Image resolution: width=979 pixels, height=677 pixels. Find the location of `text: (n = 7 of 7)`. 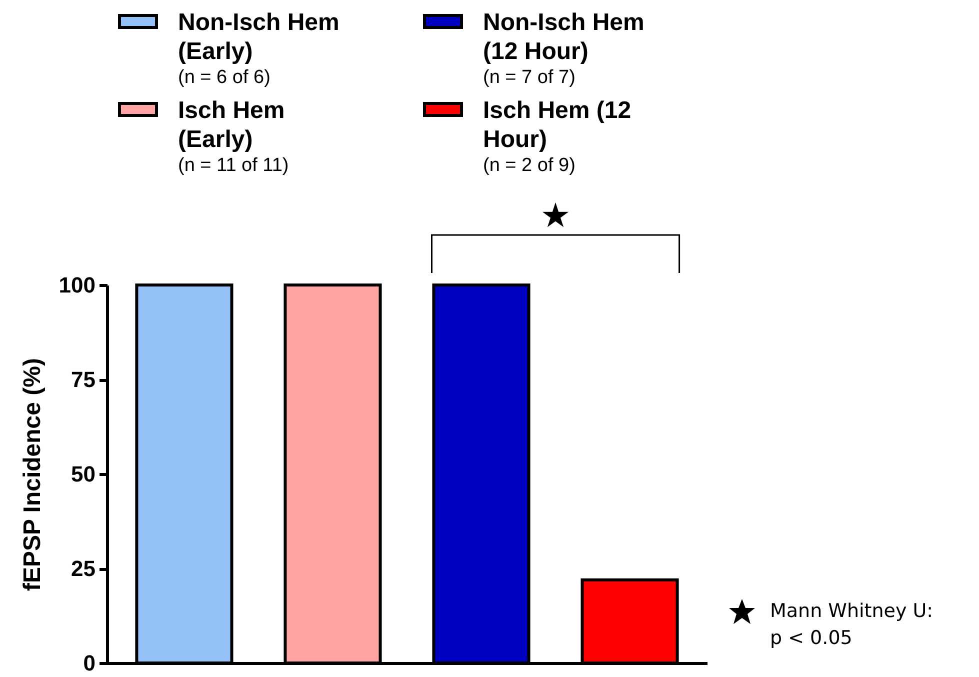

text: (n = 7 of 7) is located at coordinates (529, 78).